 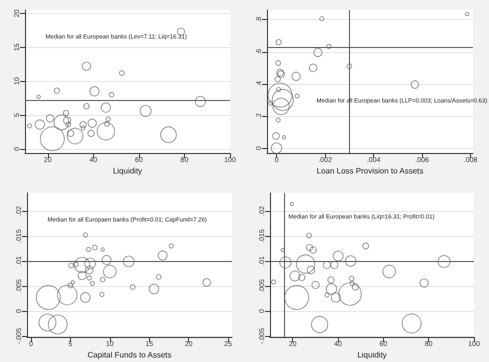 I want to click on x-axis-title: Loan Loss Provision to Assets, so click(x=370, y=171).